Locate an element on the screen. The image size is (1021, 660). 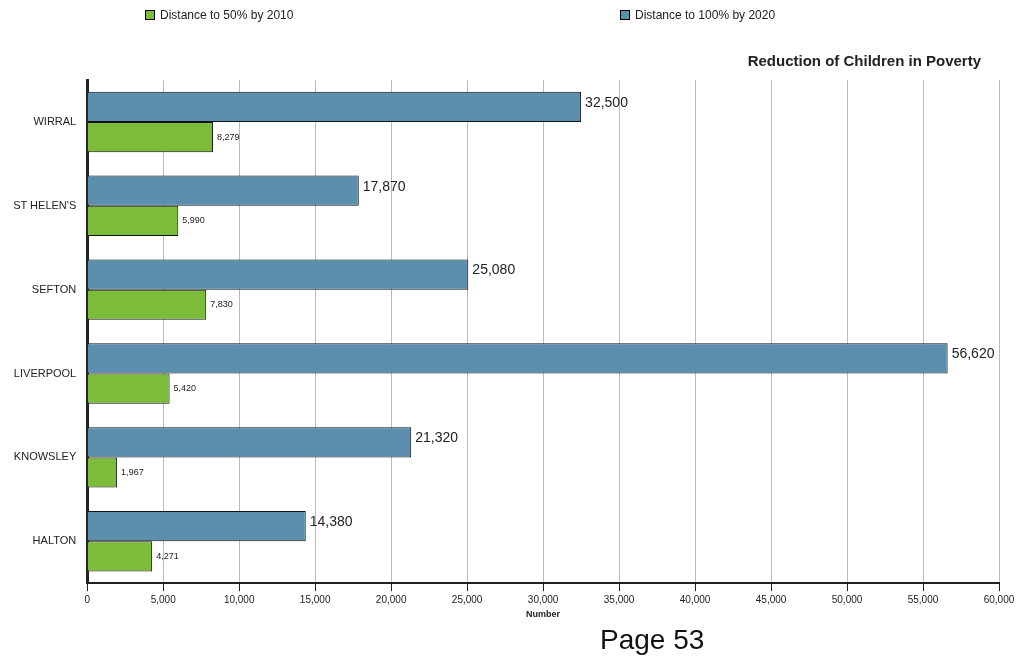
x-tick-label: 0 is located at coordinates (87, 599).